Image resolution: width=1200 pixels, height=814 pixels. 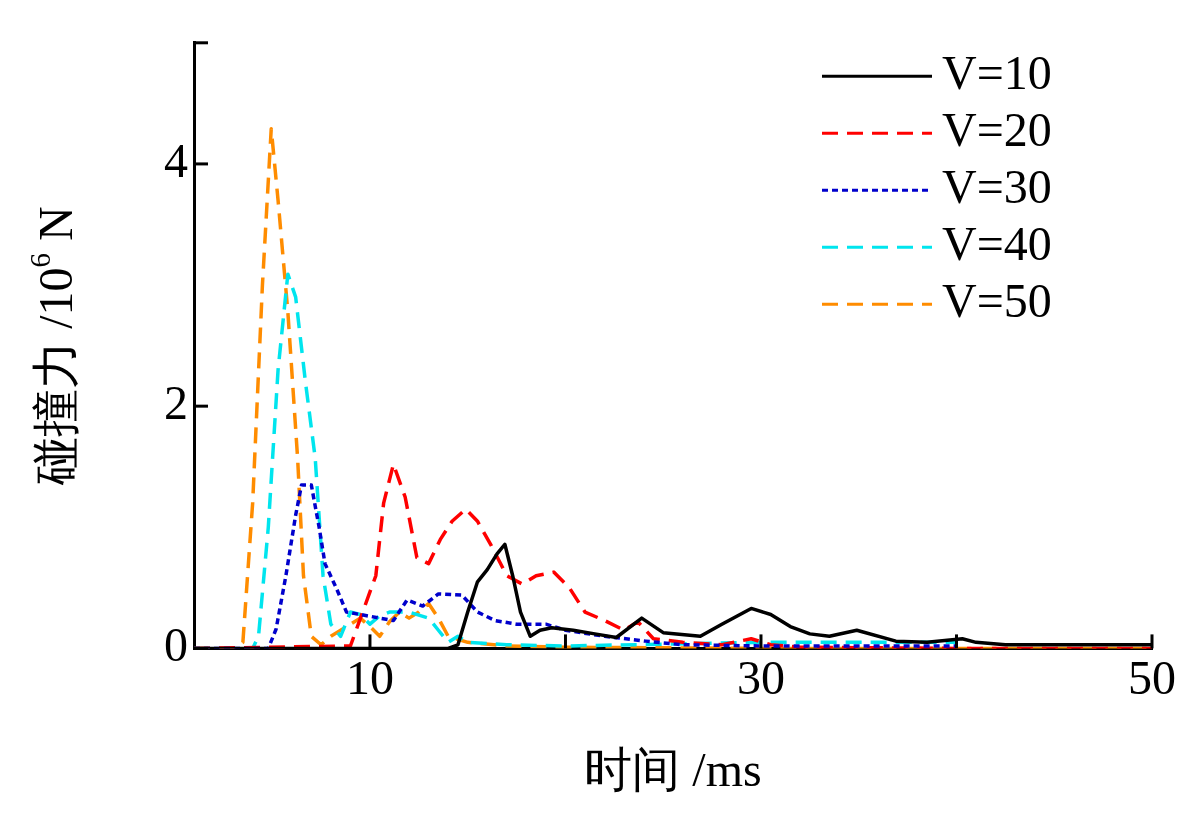 What do you see at coordinates (369, 677) in the screenshot?
I see `x-tick-label: 10` at bounding box center [369, 677].